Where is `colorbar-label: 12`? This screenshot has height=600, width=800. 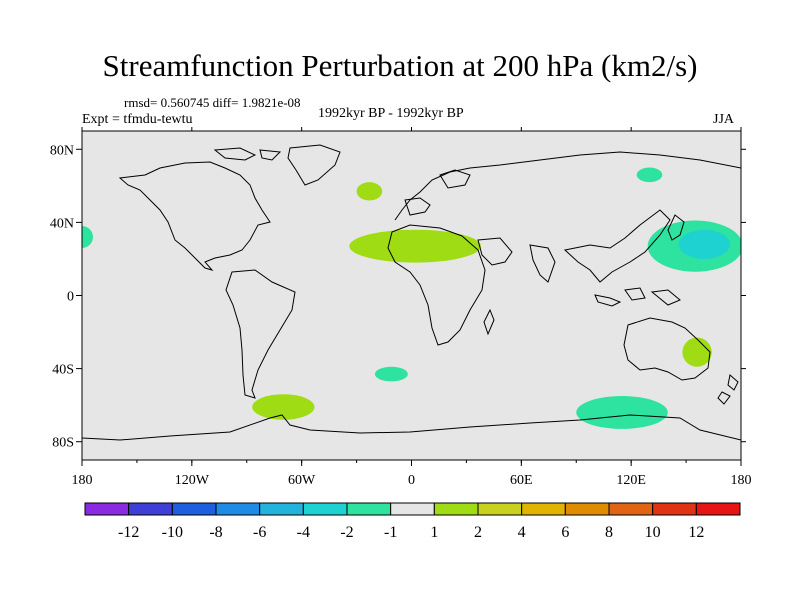
colorbar-label: 12 is located at coordinates (696, 532).